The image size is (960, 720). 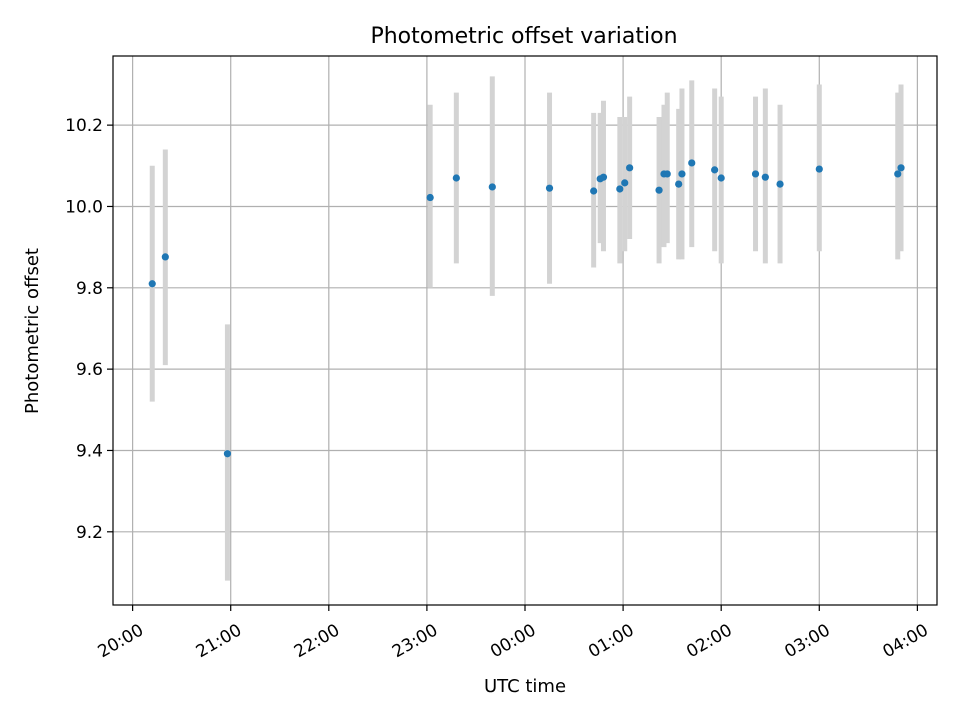 I want to click on y-tick-label: 10.0, so click(x=84, y=207).